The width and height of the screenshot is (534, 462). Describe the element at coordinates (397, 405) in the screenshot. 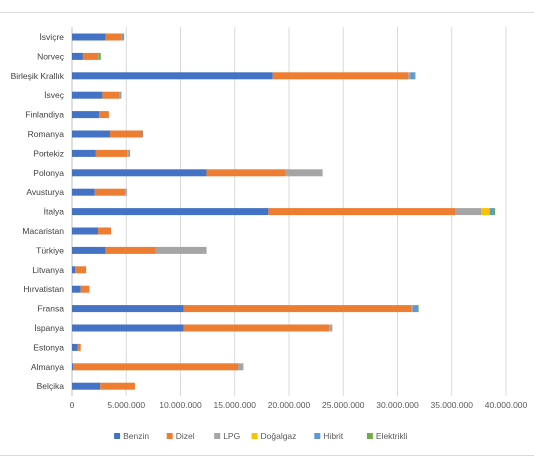

I see `x-tick-label: 30.000.000` at that location.